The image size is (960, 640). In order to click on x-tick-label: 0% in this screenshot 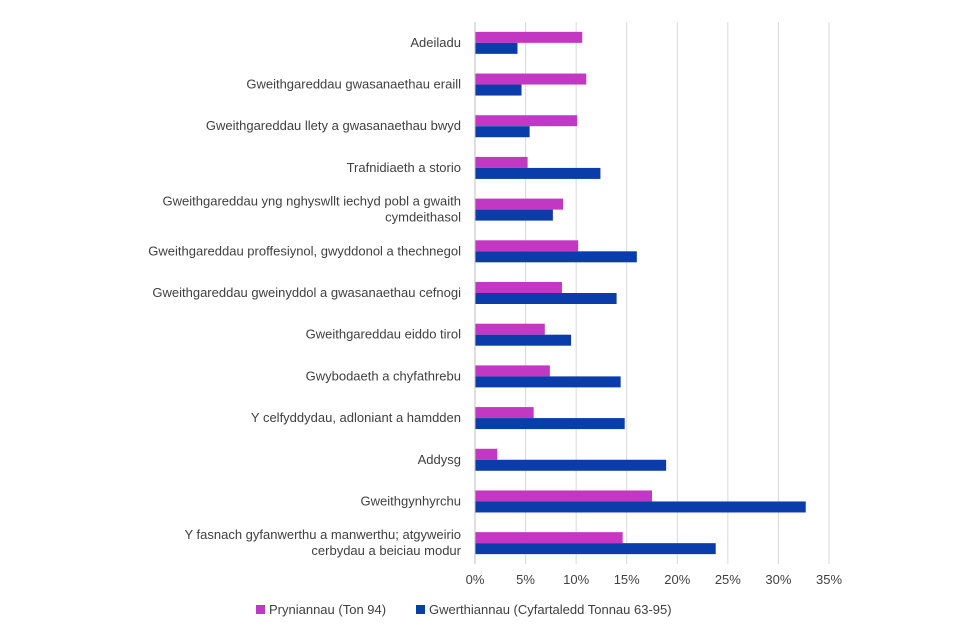, I will do `click(475, 579)`.